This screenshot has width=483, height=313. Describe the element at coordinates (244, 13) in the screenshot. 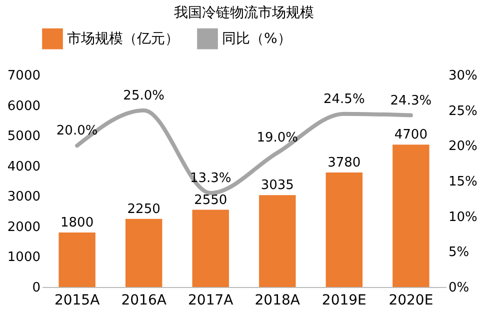

I see `chart-title: 我国冷链物流市场规模` at that location.